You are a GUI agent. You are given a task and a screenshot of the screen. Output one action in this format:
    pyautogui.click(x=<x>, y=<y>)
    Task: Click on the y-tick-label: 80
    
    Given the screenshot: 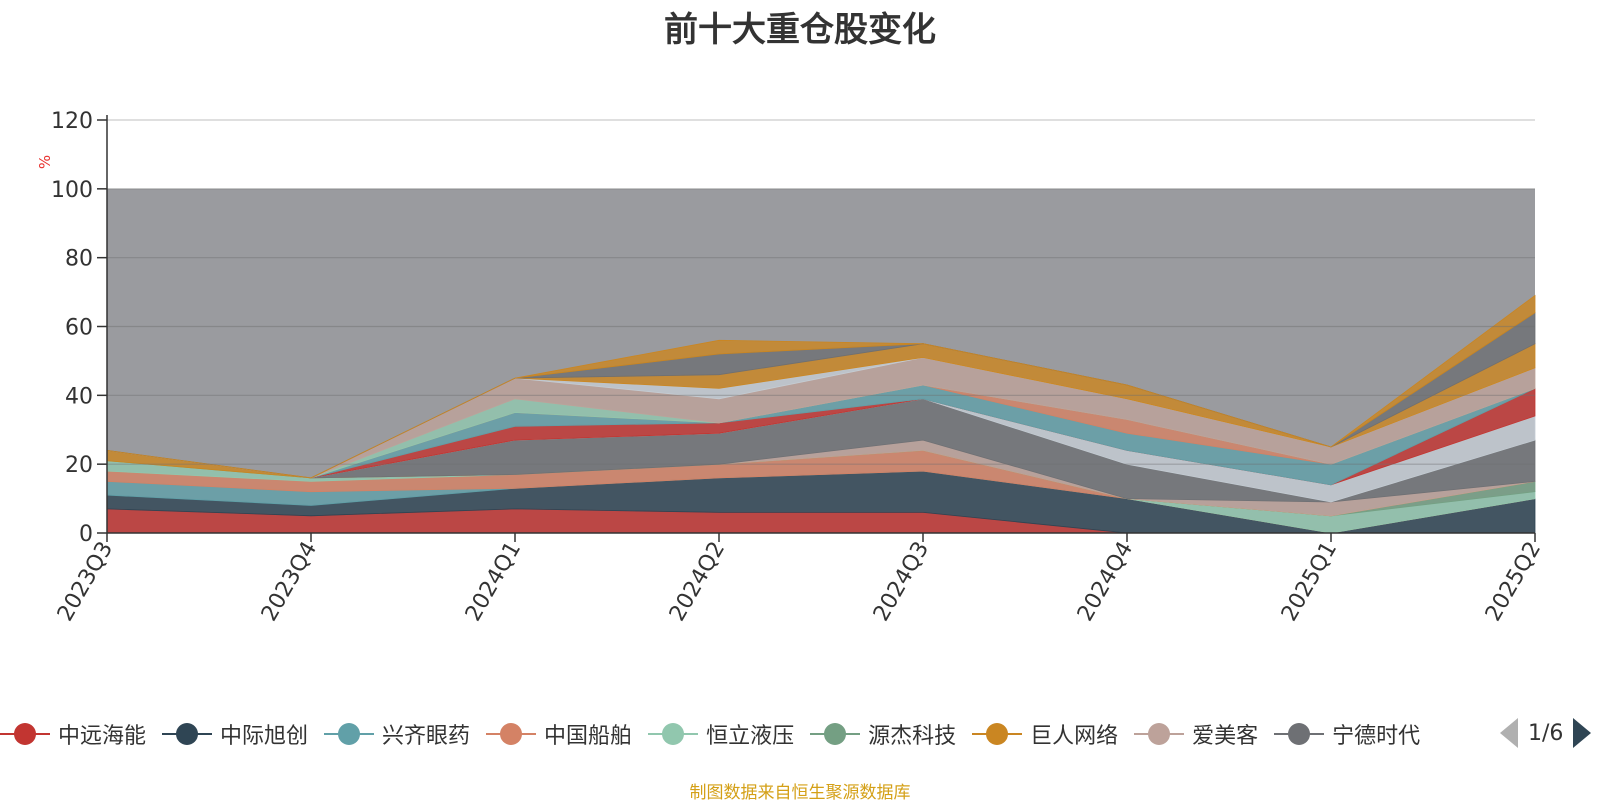 What is the action you would take?
    pyautogui.click(x=79, y=259)
    